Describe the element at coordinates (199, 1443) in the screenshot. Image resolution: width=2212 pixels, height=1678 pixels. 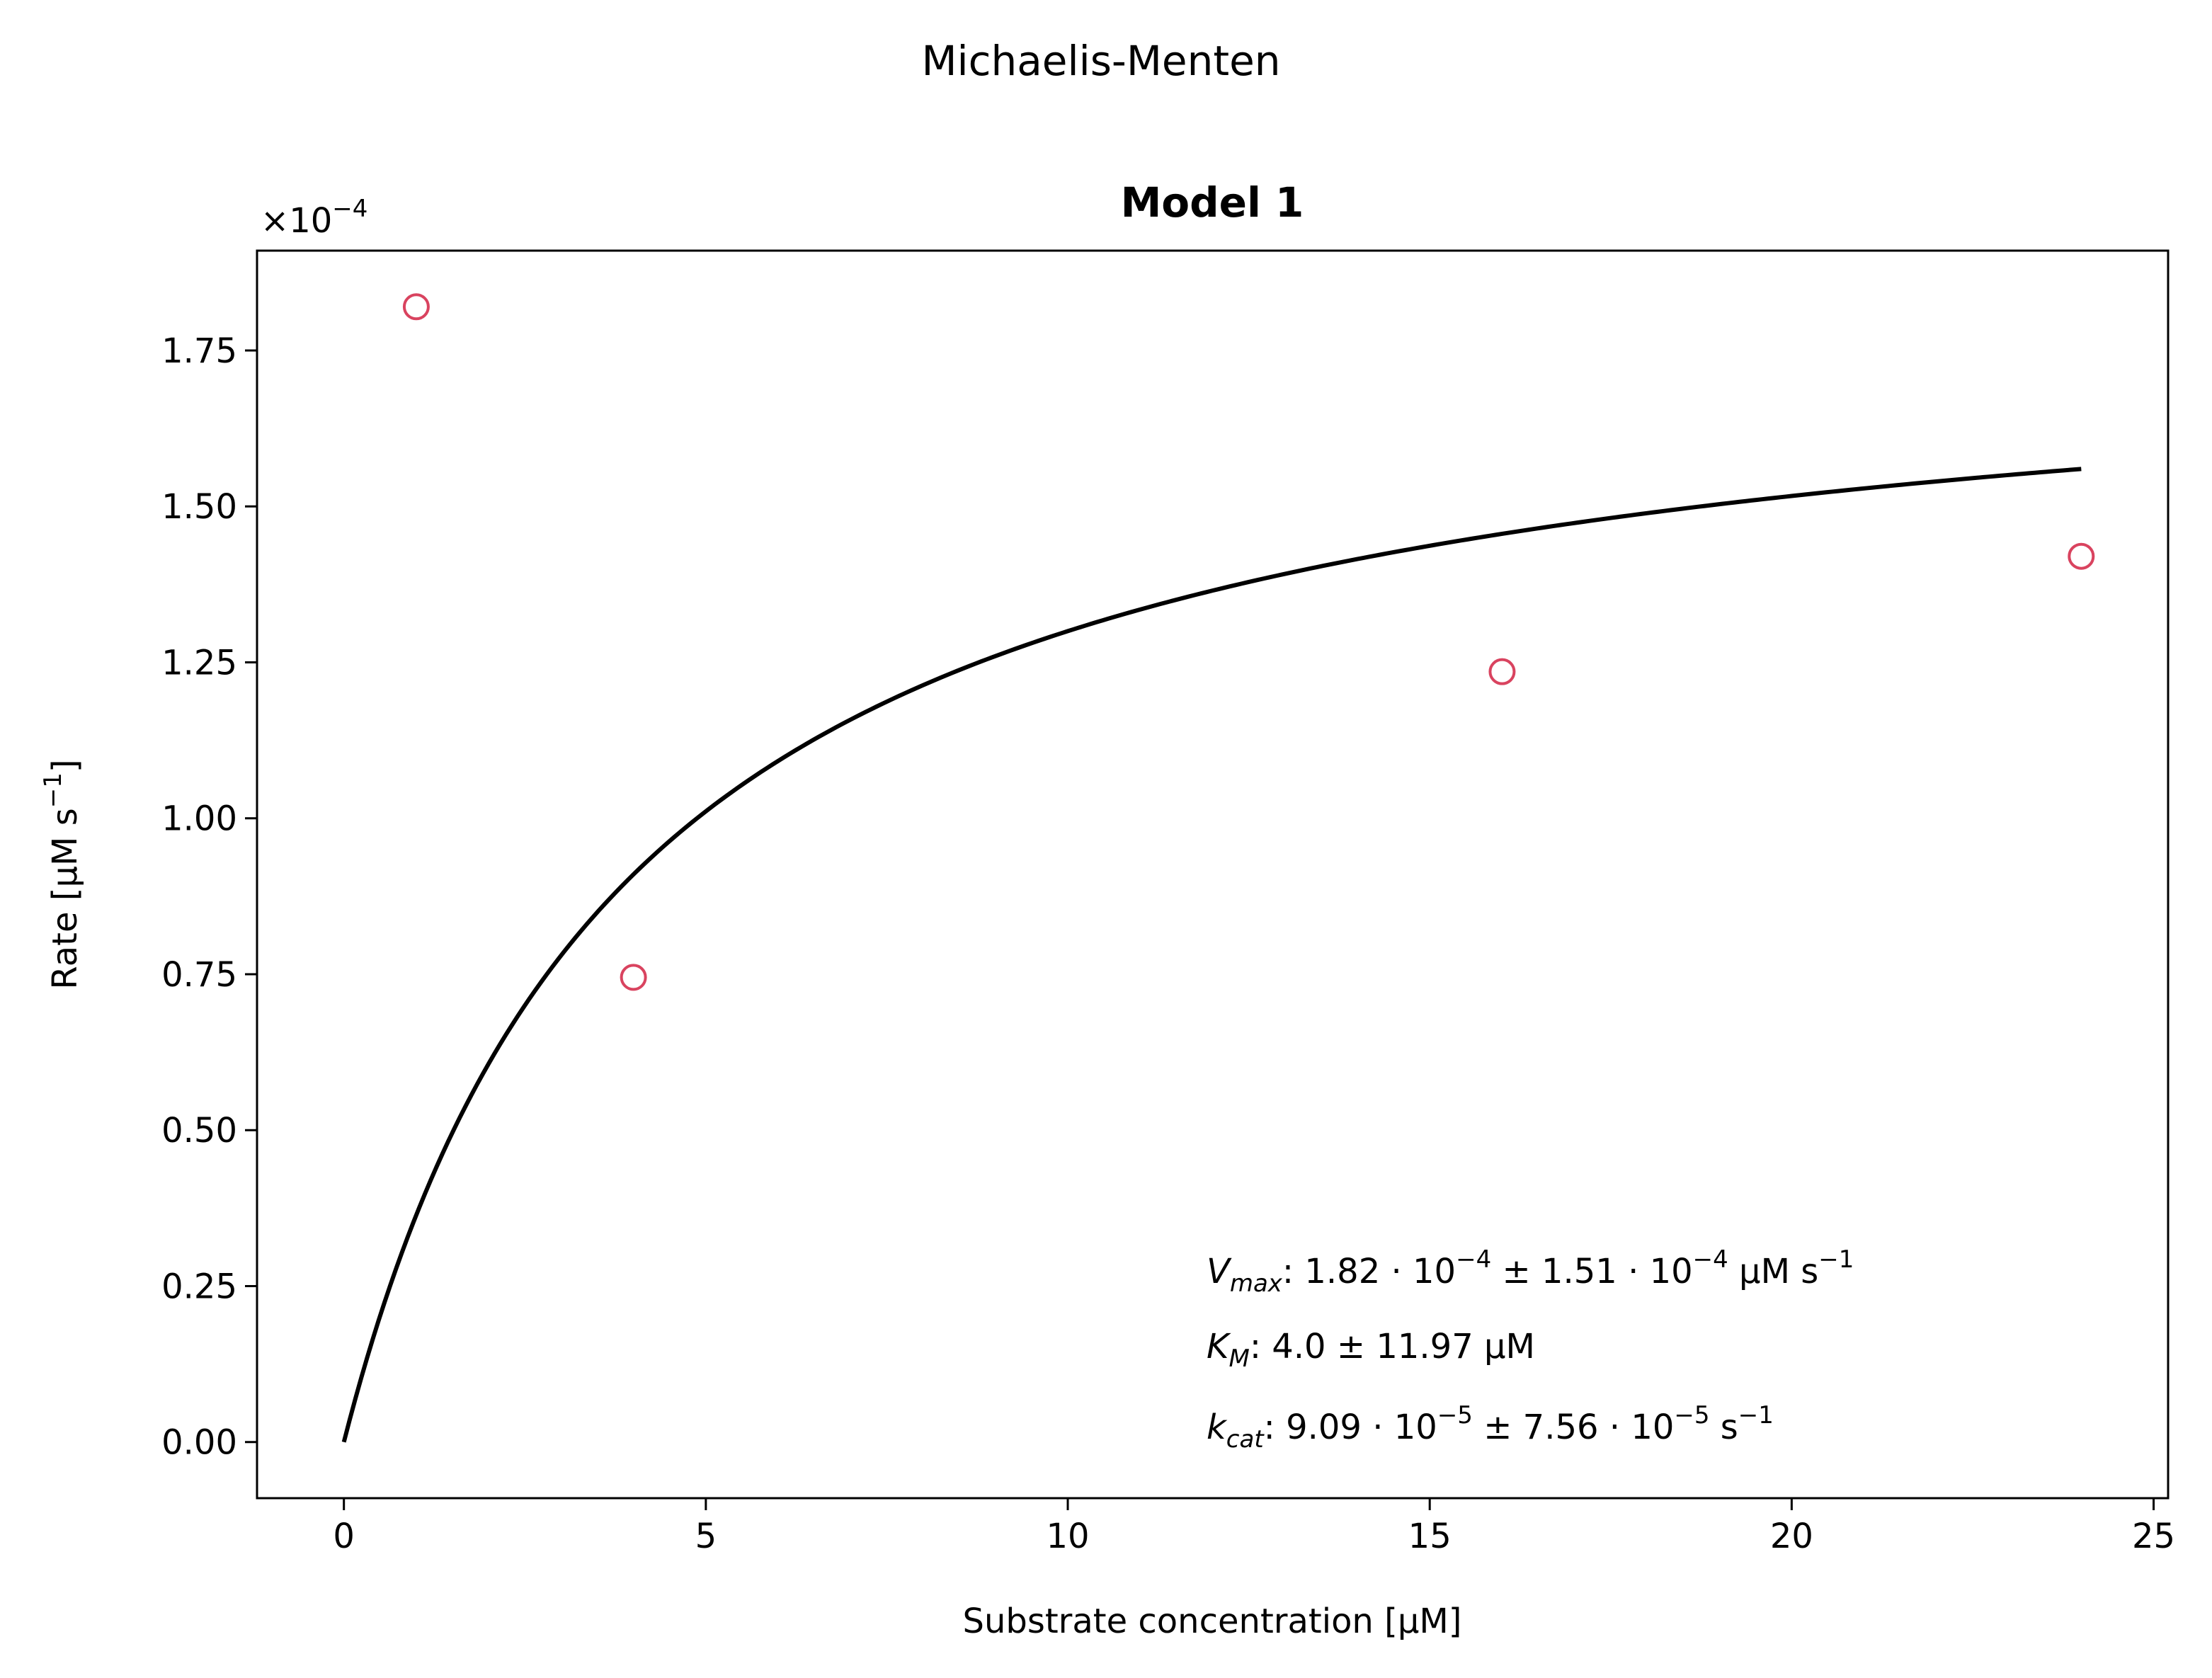
I see `y-tick-label: 0.00` at that location.